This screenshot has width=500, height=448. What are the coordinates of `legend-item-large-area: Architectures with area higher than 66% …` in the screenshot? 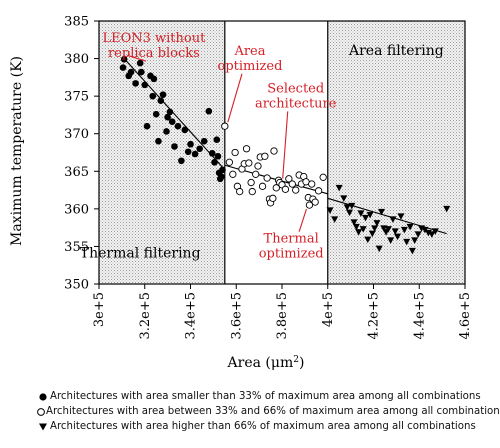 It's located at (266, 426).